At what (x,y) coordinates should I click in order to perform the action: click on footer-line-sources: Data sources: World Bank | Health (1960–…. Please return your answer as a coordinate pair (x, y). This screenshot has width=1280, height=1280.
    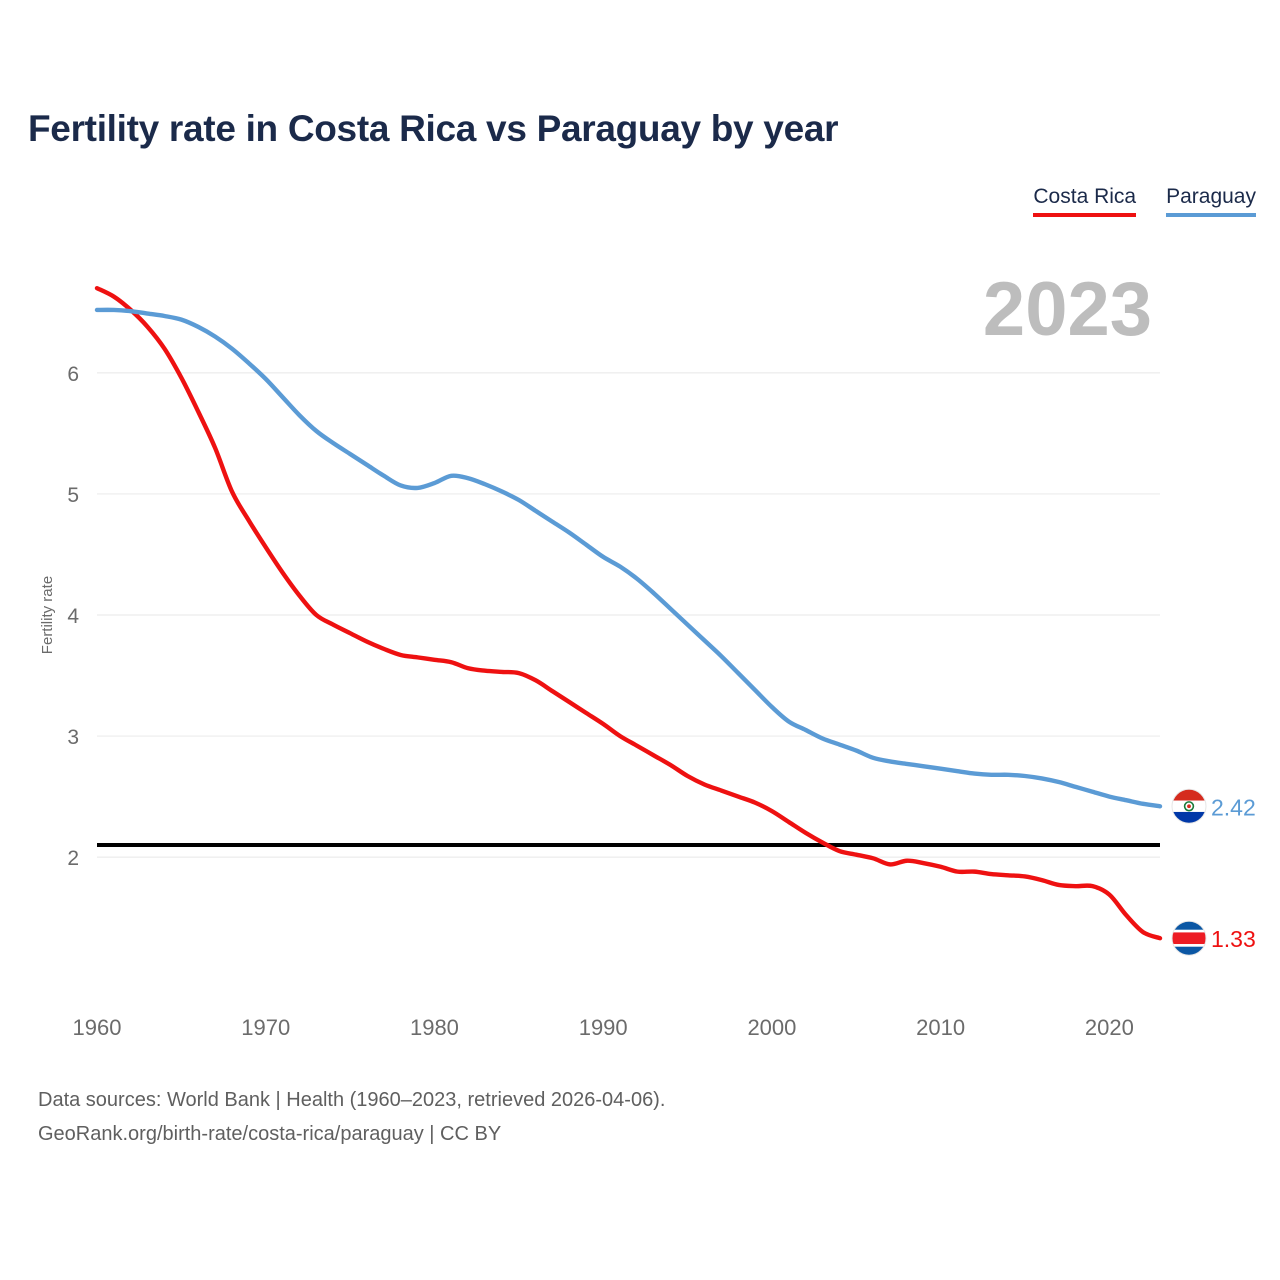
    Looking at the image, I should click on (352, 1100).